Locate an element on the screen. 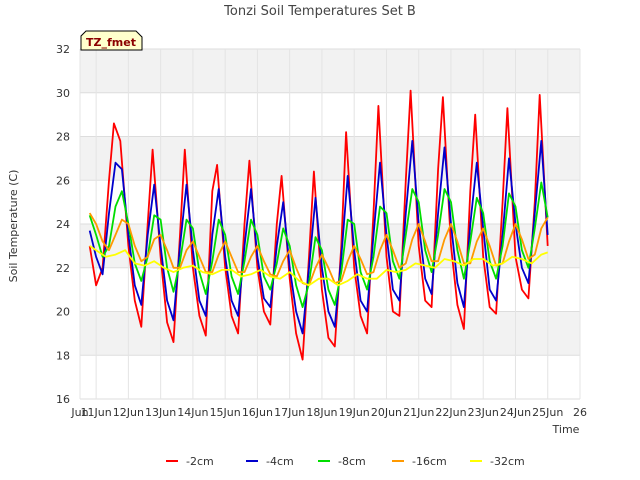  y-tick-label: 18 is located at coordinates (63, 355).